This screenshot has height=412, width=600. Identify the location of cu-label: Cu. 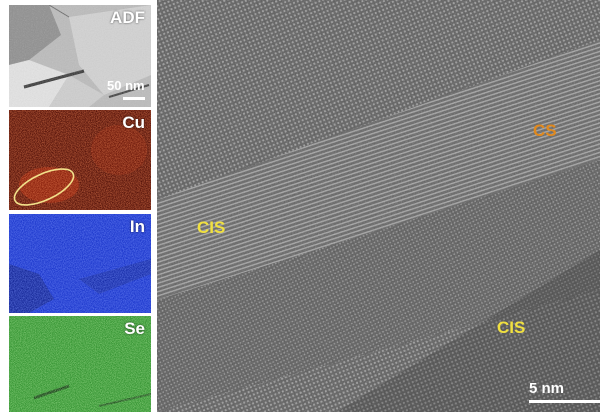
(133, 122).